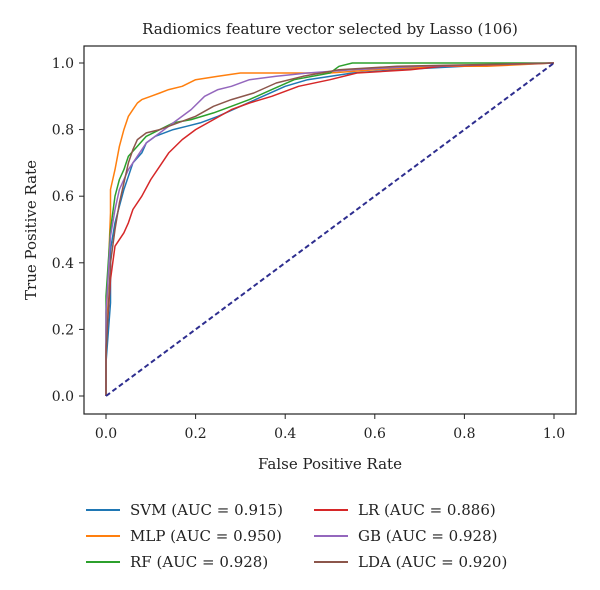 The height and width of the screenshot is (590, 600). What do you see at coordinates (63, 64) in the screenshot?
I see `y-tick-label: 1.0` at bounding box center [63, 64].